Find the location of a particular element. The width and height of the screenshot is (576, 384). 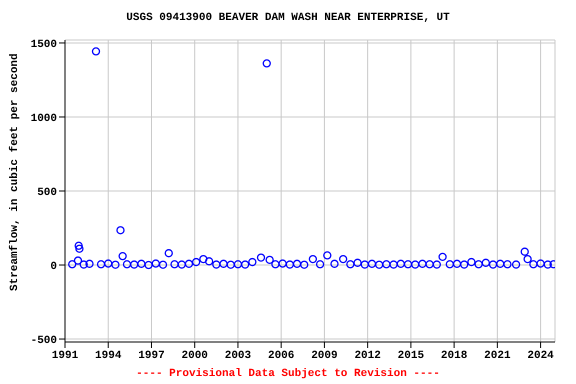

x-tick-label: 1997 is located at coordinates (151, 356).